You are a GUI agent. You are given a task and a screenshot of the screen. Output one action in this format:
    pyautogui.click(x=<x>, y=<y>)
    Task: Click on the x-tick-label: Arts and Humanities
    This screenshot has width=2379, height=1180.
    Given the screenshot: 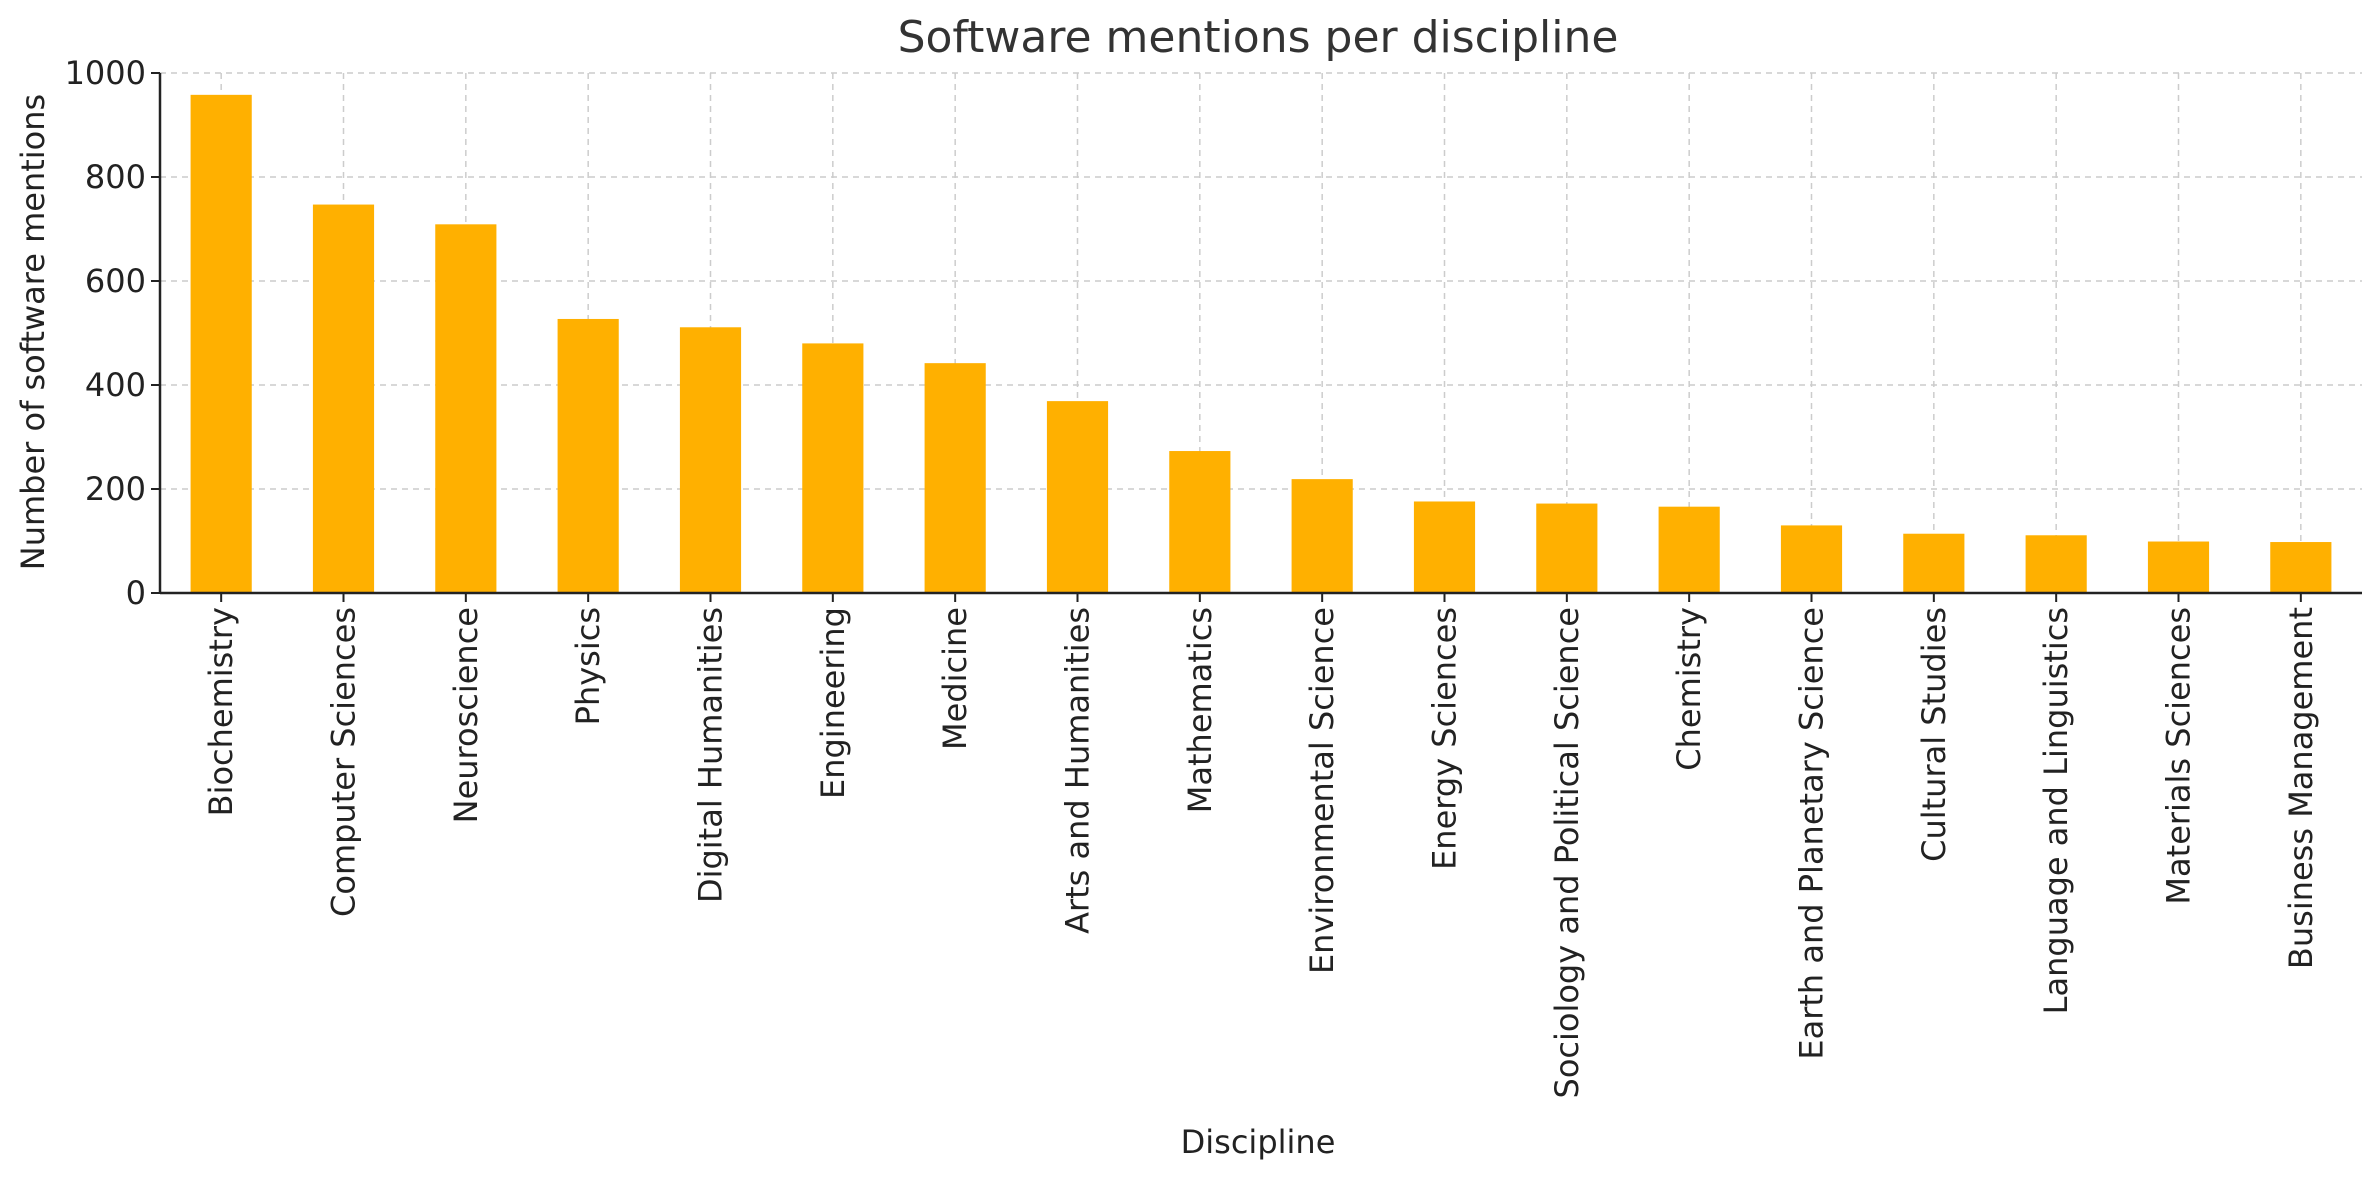 What is the action you would take?
    pyautogui.click(x=1078, y=770)
    